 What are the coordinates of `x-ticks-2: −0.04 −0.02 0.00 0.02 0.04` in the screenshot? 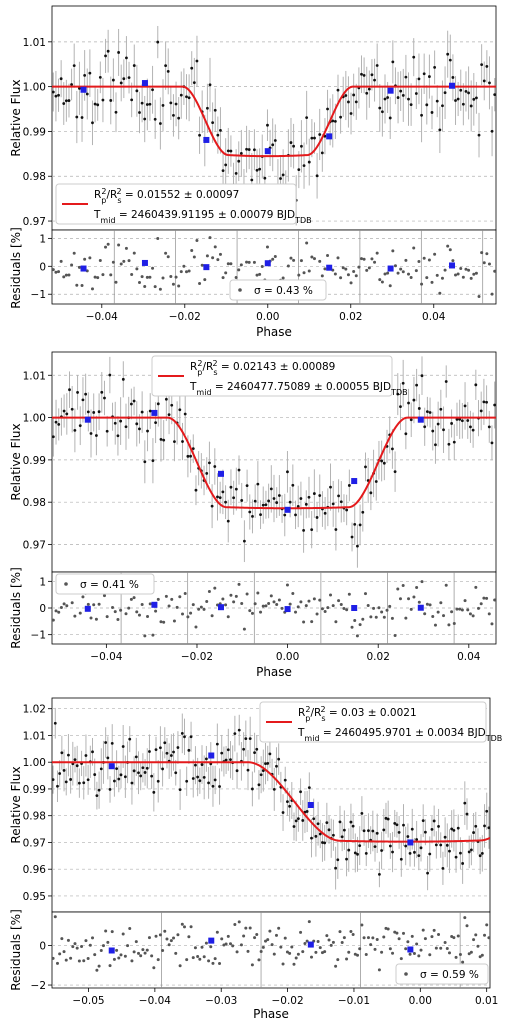 It's located at (285, 653).